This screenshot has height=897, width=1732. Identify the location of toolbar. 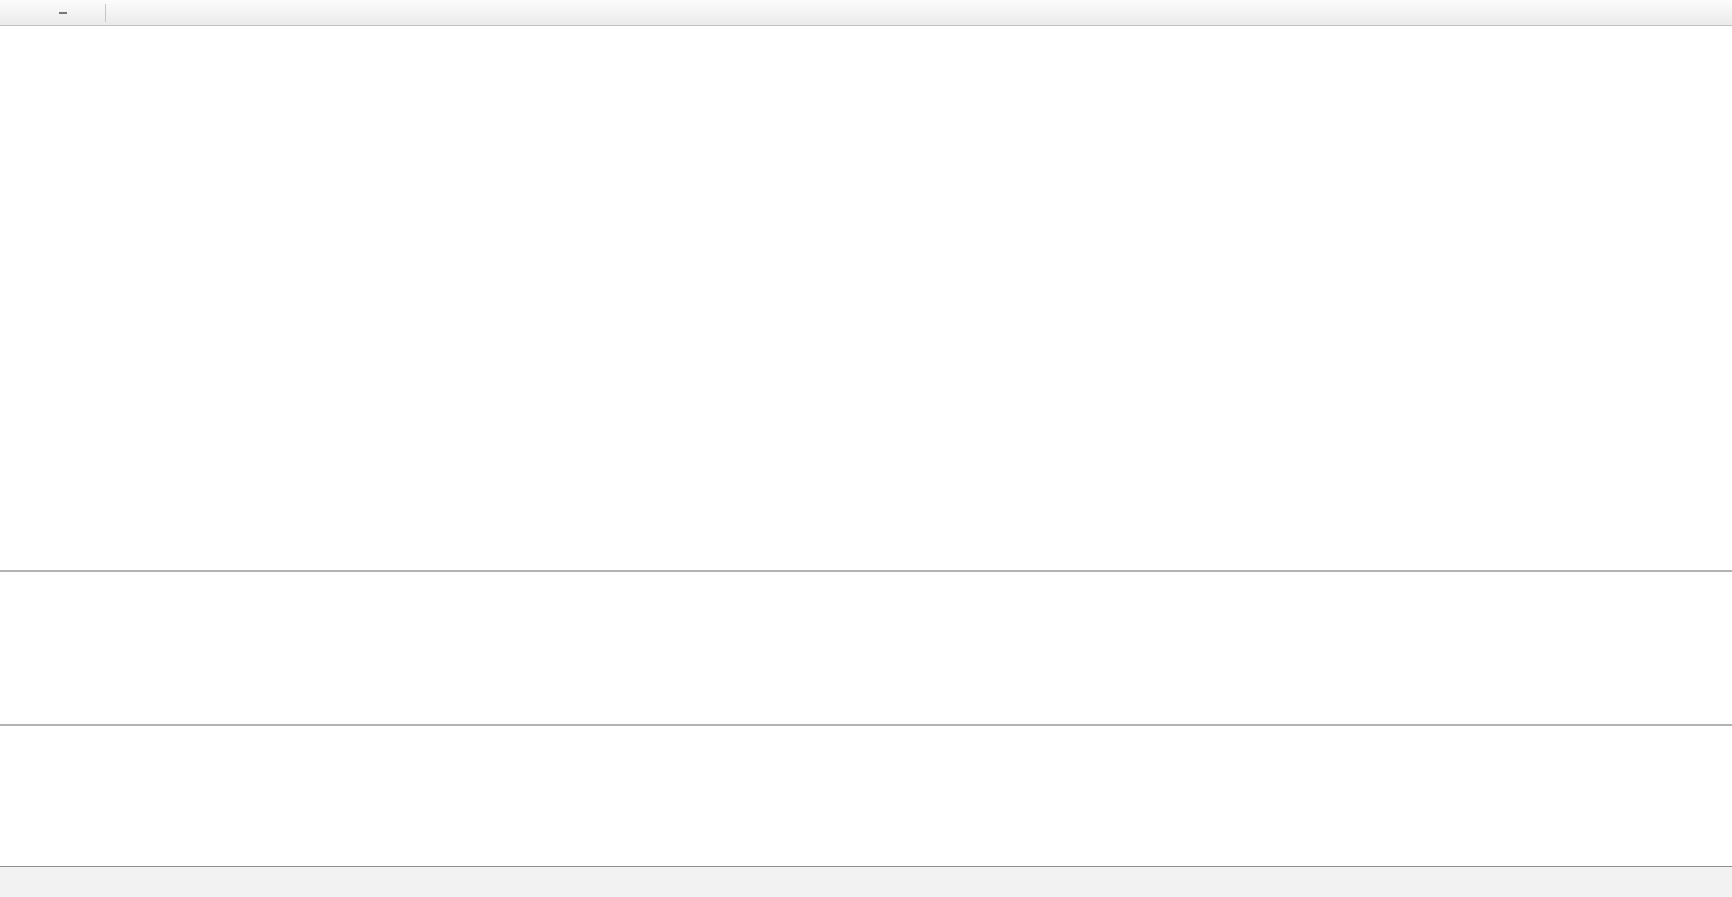
(866, 13).